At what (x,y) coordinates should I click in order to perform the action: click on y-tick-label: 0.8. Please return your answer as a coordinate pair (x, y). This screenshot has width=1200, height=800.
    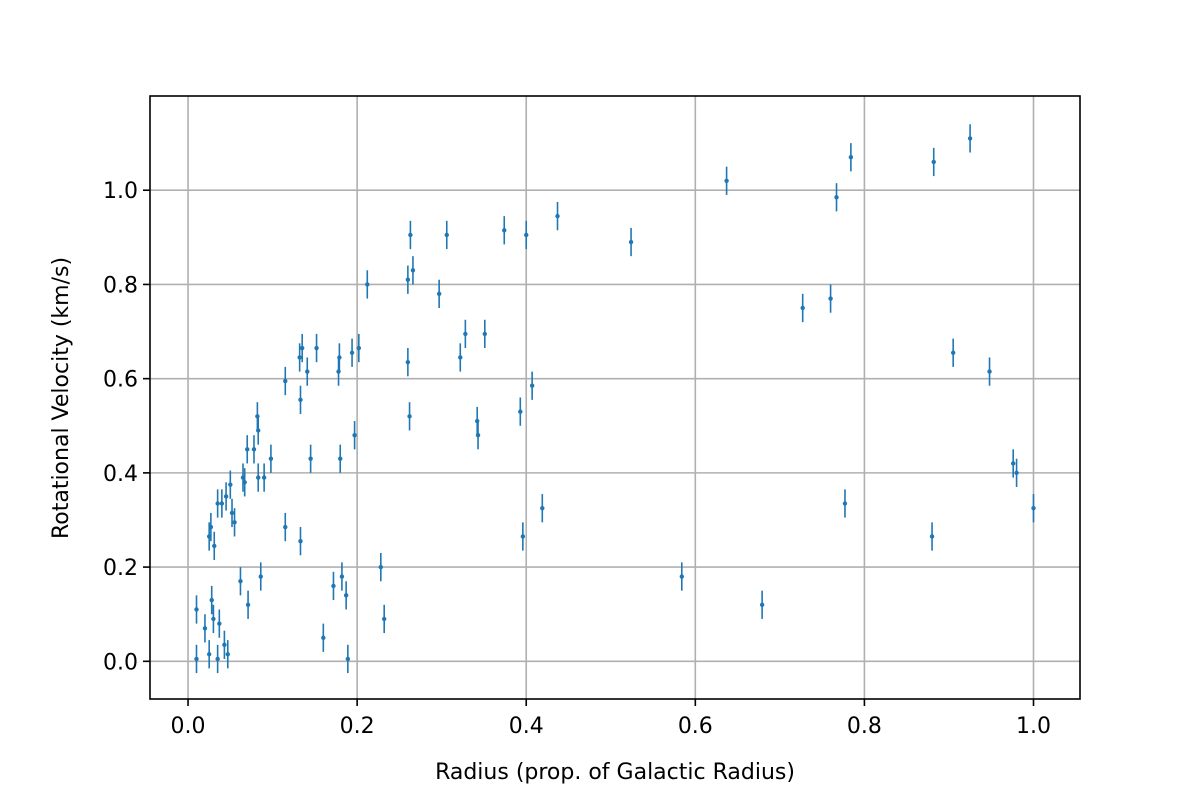
    Looking at the image, I should click on (120, 285).